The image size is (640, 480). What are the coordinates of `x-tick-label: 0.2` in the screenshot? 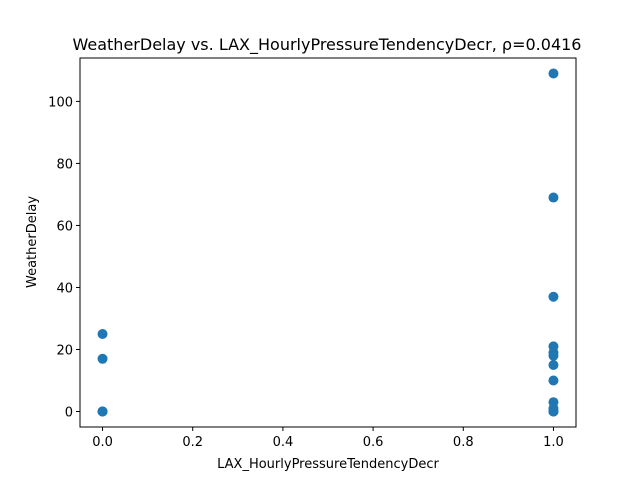 It's located at (192, 442).